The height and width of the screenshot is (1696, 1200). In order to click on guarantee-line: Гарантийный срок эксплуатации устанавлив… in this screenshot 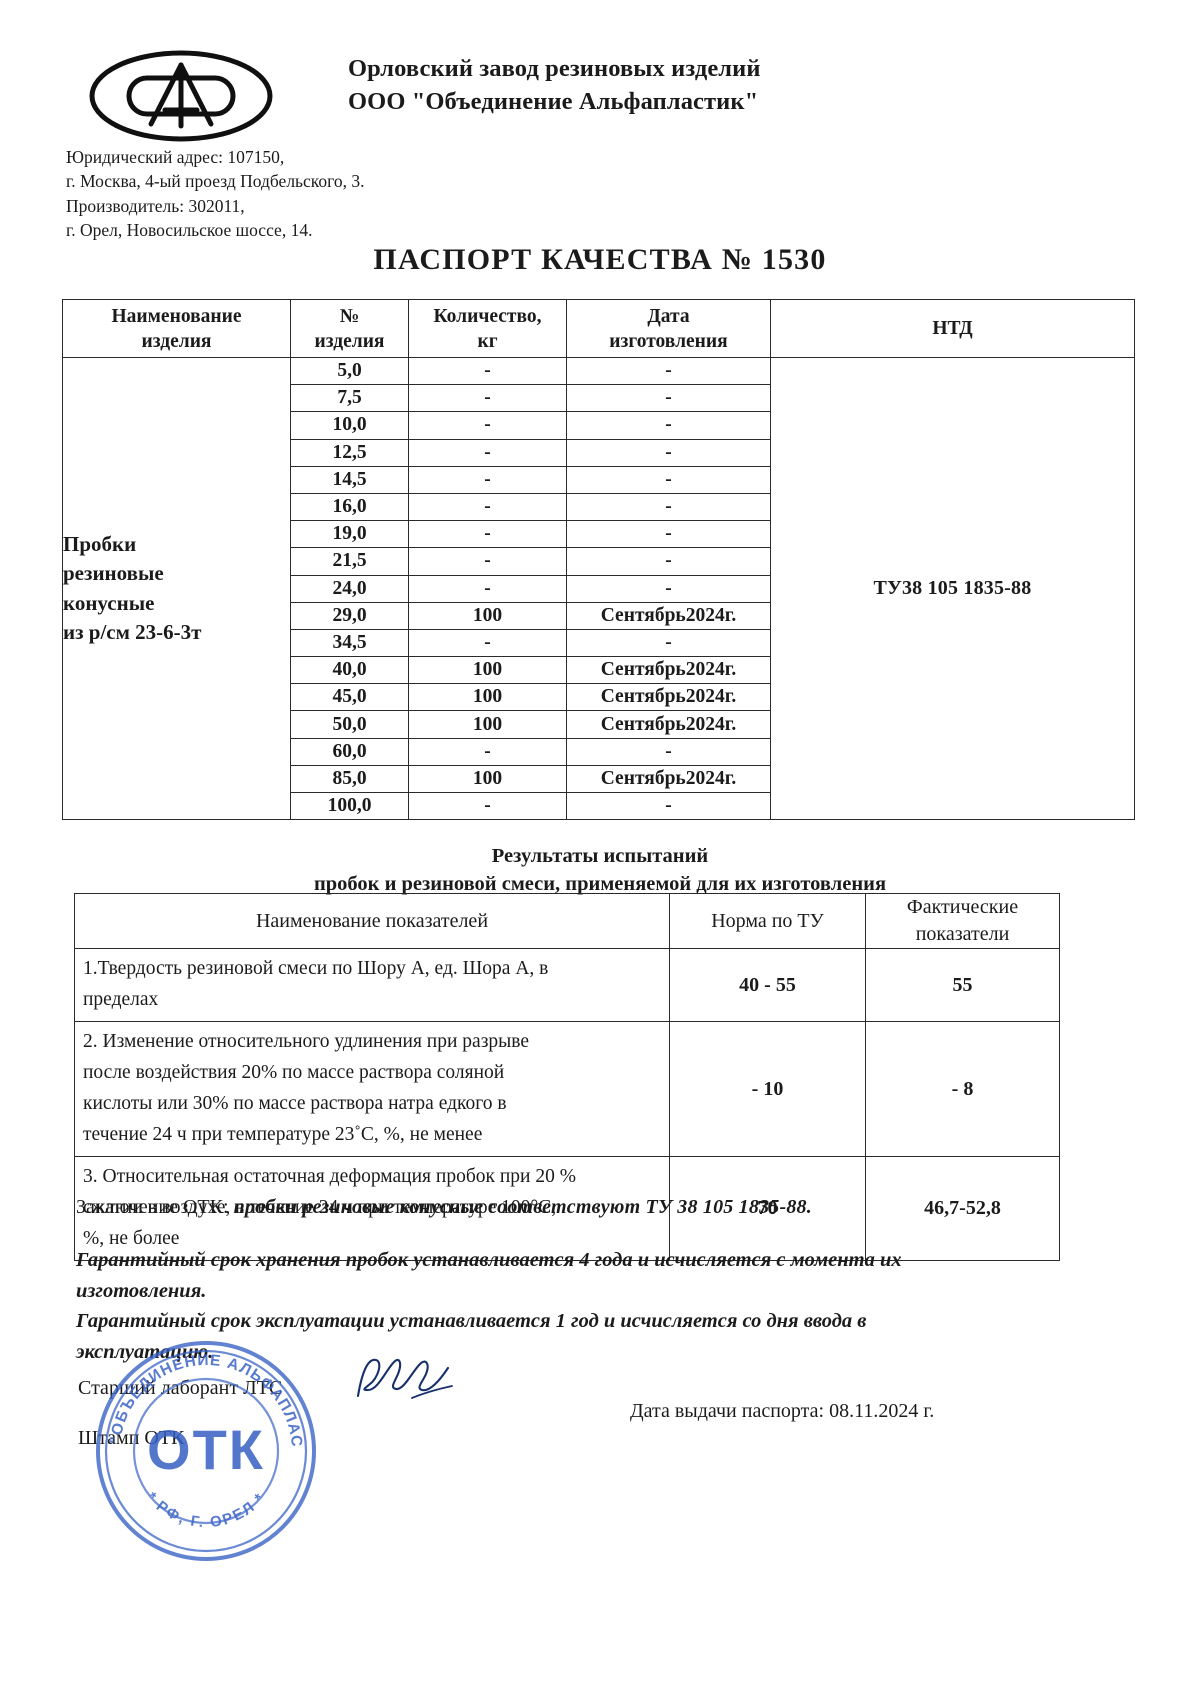, I will do `click(471, 1321)`.